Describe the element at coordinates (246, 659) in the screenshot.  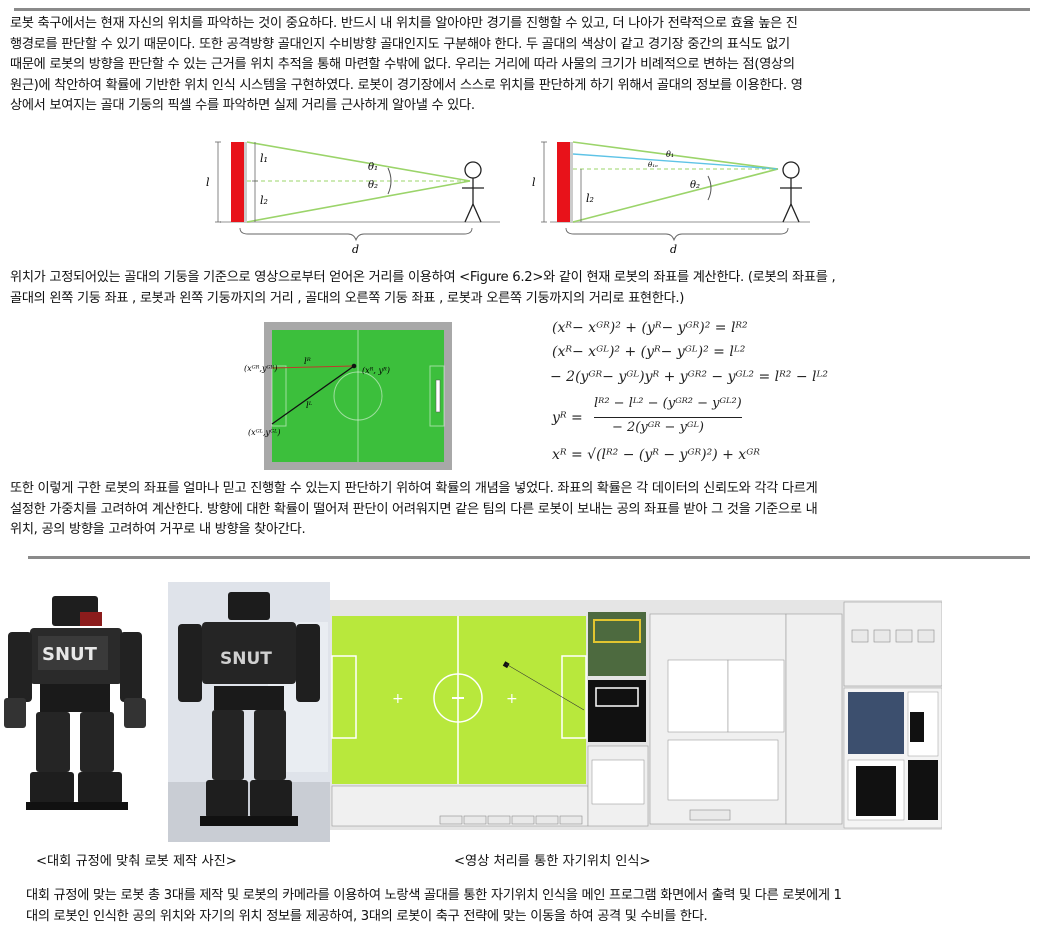
I see `svg-text: SNUT` at that location.